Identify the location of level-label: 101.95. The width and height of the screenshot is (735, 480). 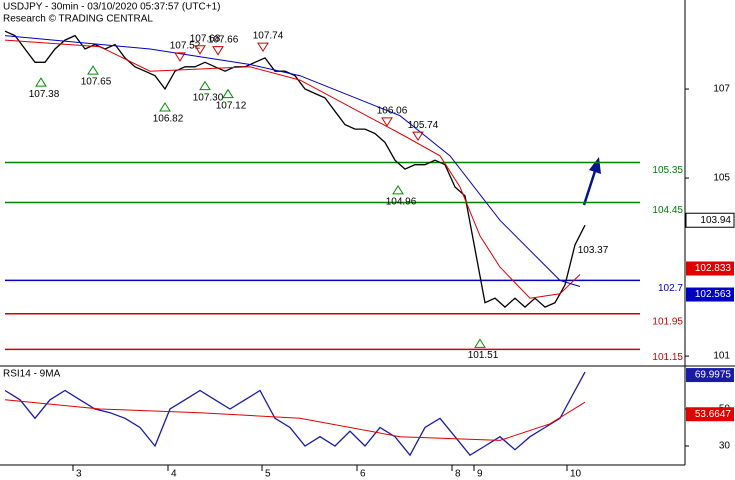
(667, 321).